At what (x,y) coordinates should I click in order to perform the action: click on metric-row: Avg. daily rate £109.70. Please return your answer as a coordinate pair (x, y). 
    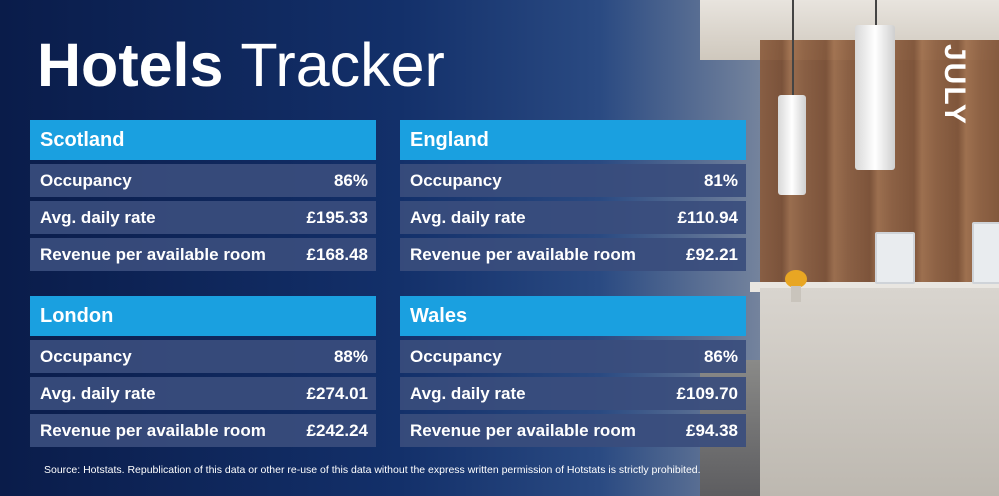
    Looking at the image, I should click on (573, 393).